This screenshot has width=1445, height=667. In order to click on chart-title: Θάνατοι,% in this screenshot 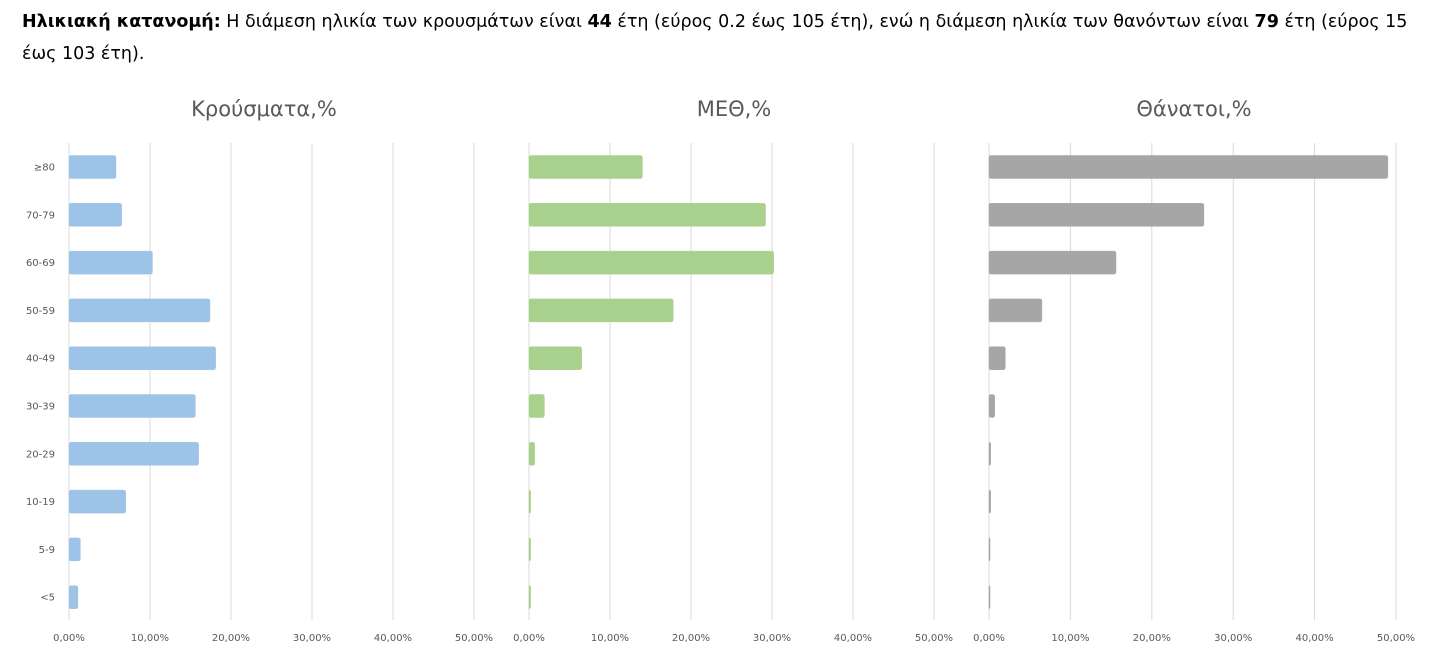, I will do `click(1193, 109)`.